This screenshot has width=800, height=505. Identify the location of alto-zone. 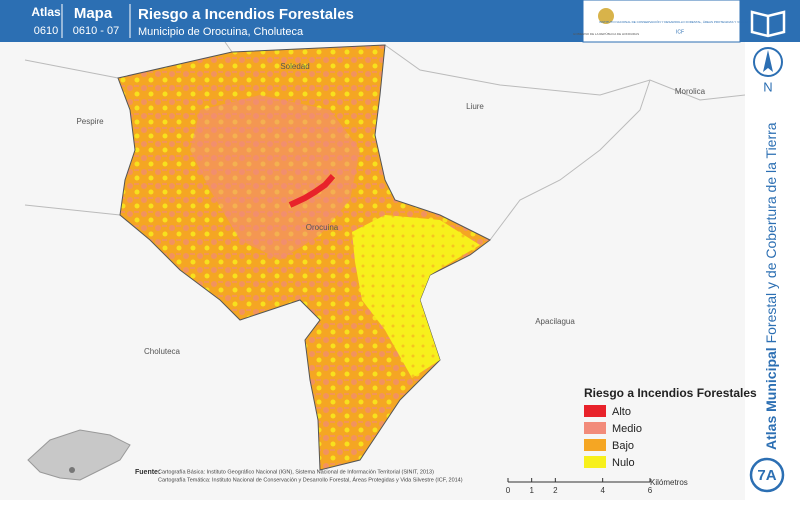
(312, 191).